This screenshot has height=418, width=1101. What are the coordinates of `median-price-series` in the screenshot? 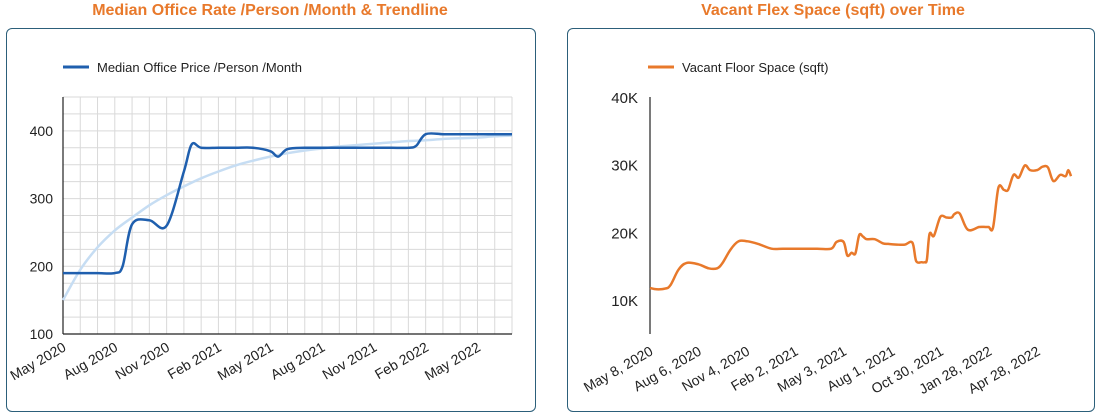 It's located at (287, 203).